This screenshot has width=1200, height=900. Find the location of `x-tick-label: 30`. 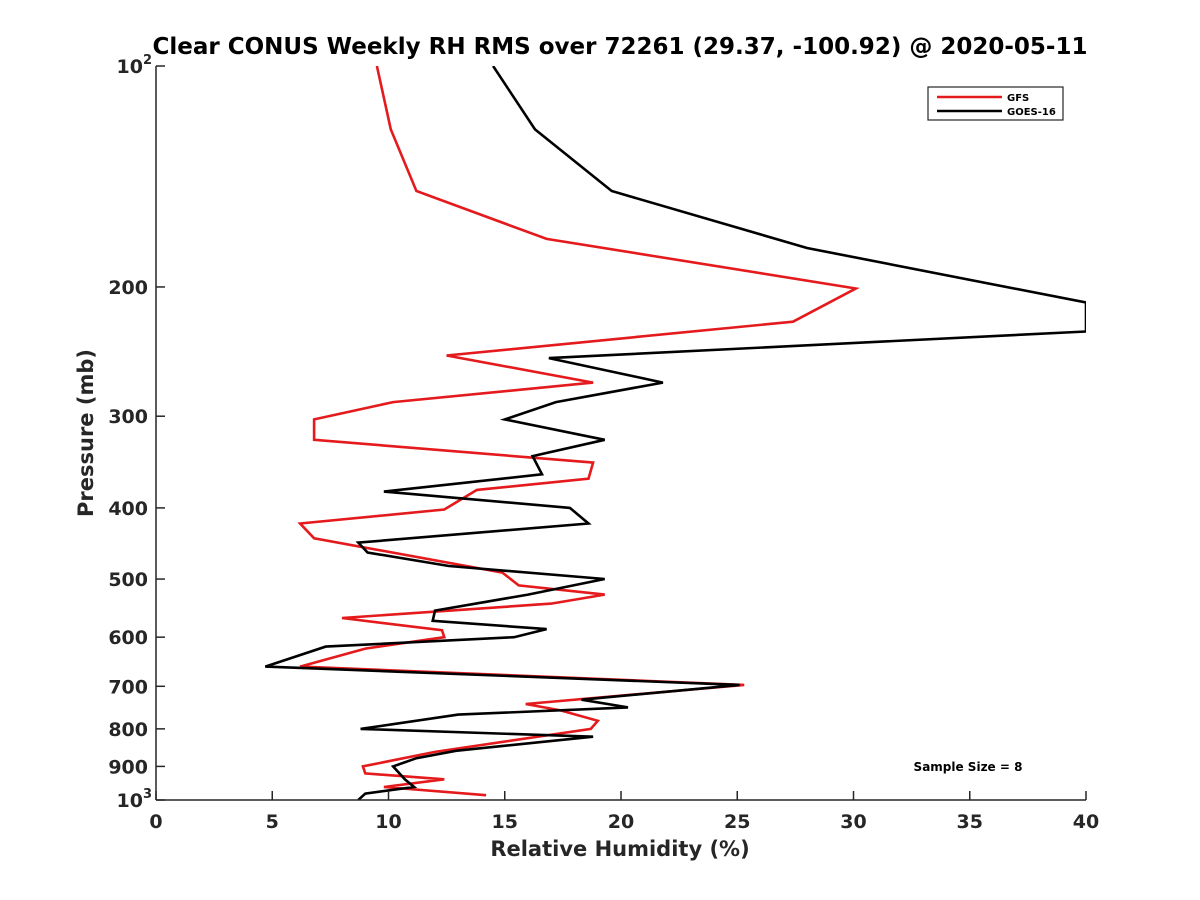

x-tick-label: 30 is located at coordinates (853, 822).